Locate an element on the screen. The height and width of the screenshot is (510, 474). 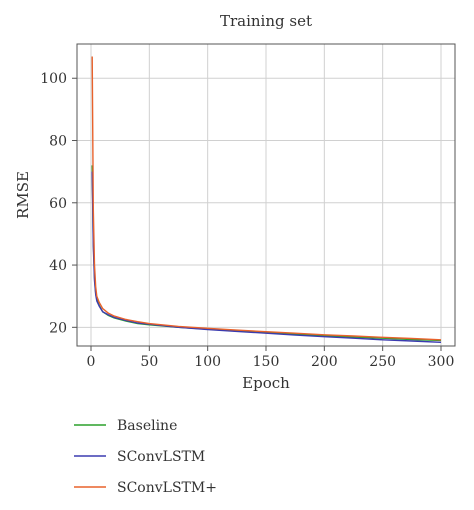
chart-title: Training set is located at coordinates (266, 21).